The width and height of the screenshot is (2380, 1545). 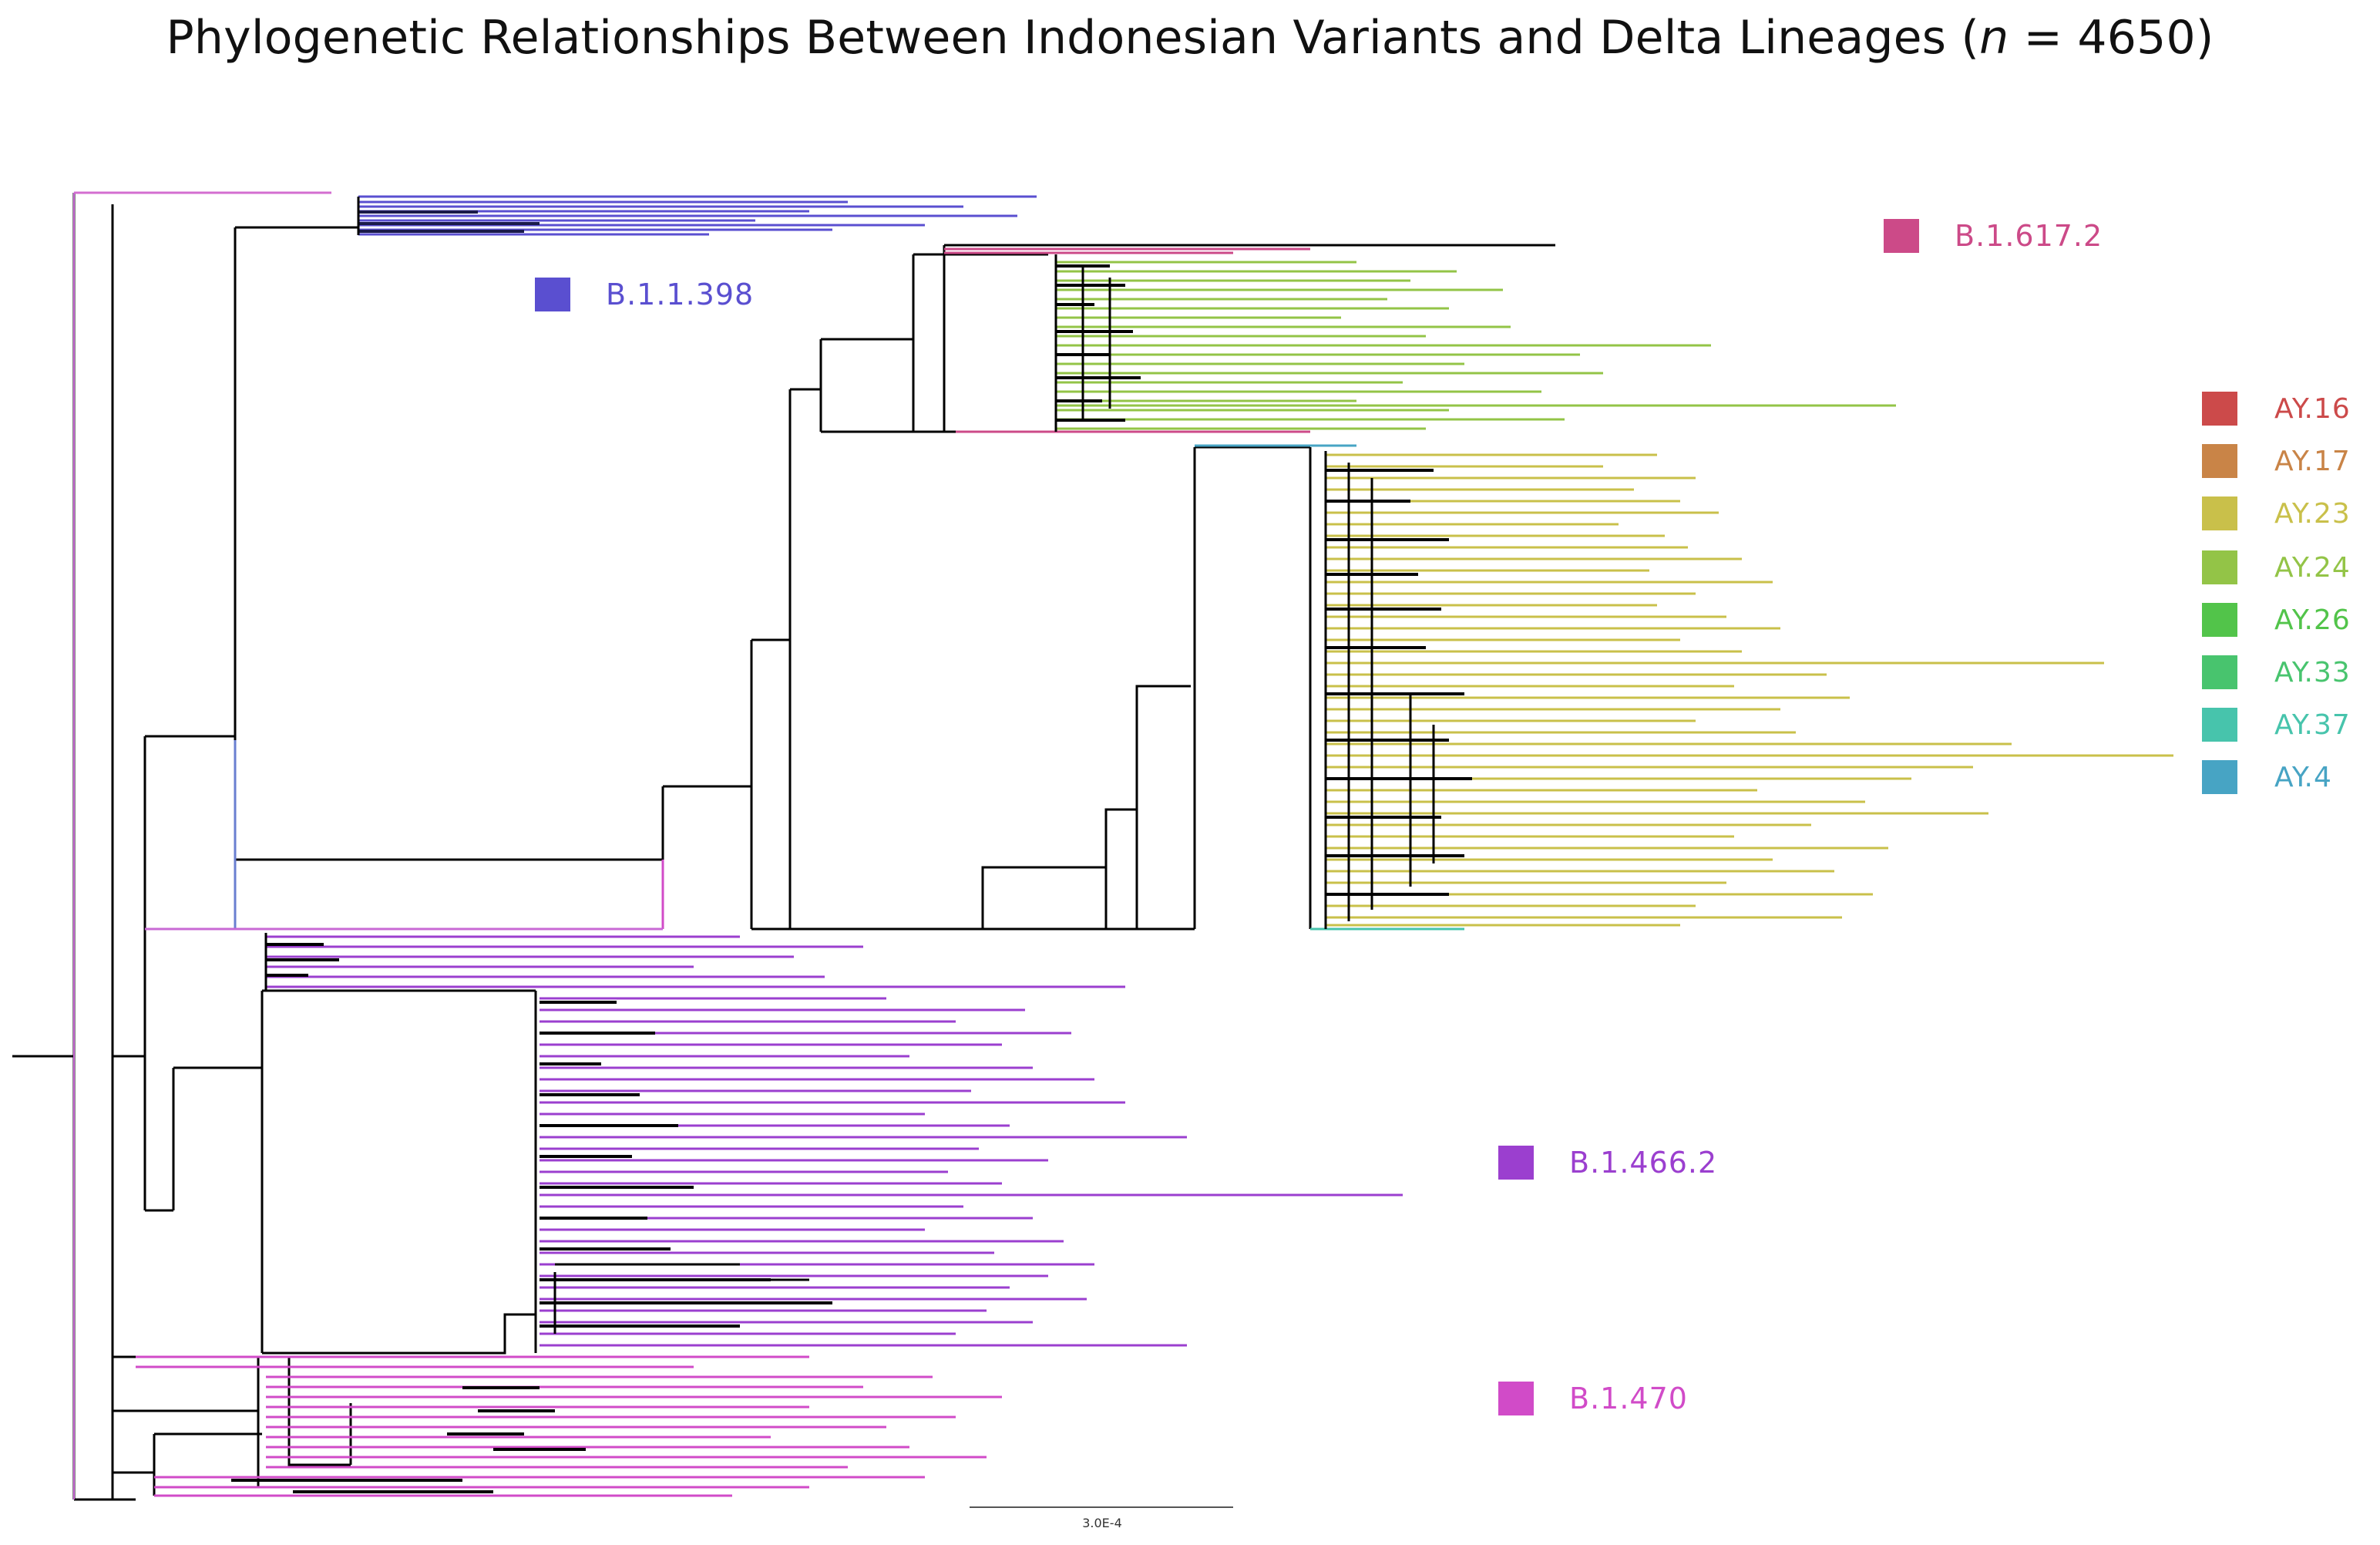 What do you see at coordinates (1102, 1523) in the screenshot?
I see `scale-bar-label: 3.0E-4` at bounding box center [1102, 1523].